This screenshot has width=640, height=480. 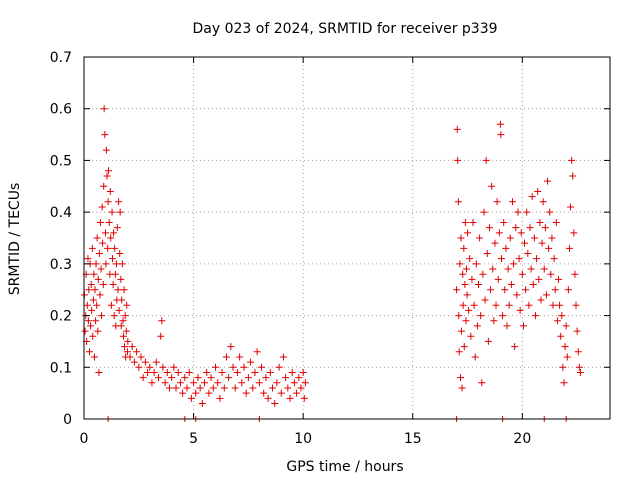 I want to click on y-tick-label: 0.3, so click(x=61, y=265).